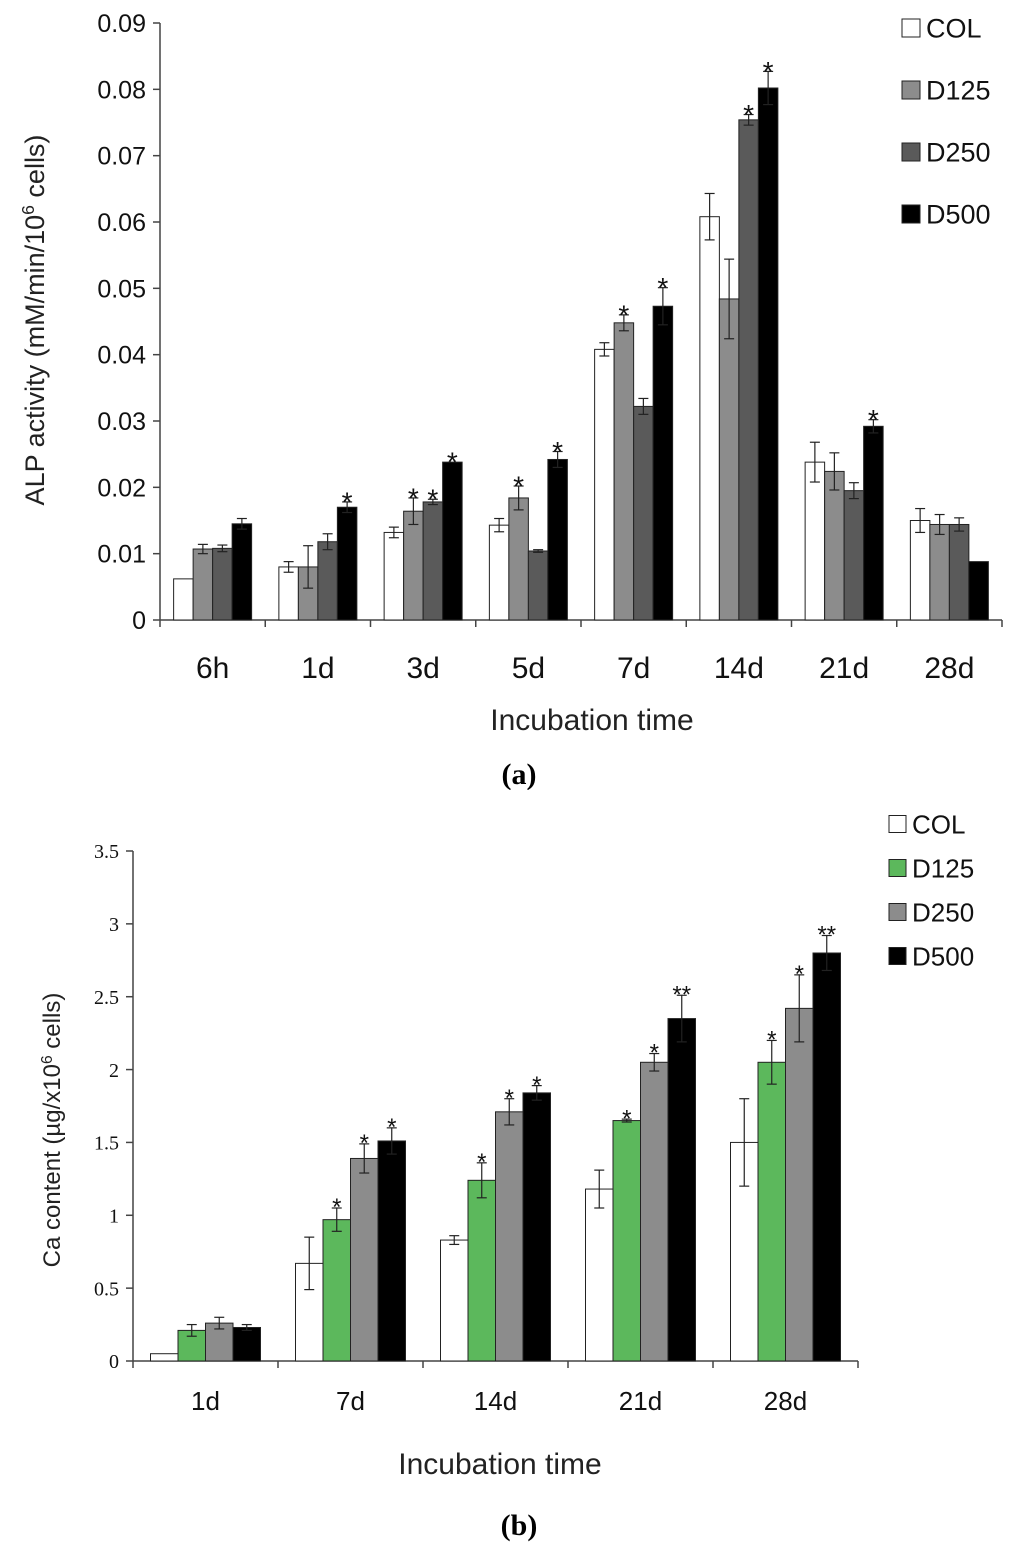 The height and width of the screenshot is (1552, 1024). I want to click on significance-mark: **, so click(681, 994).